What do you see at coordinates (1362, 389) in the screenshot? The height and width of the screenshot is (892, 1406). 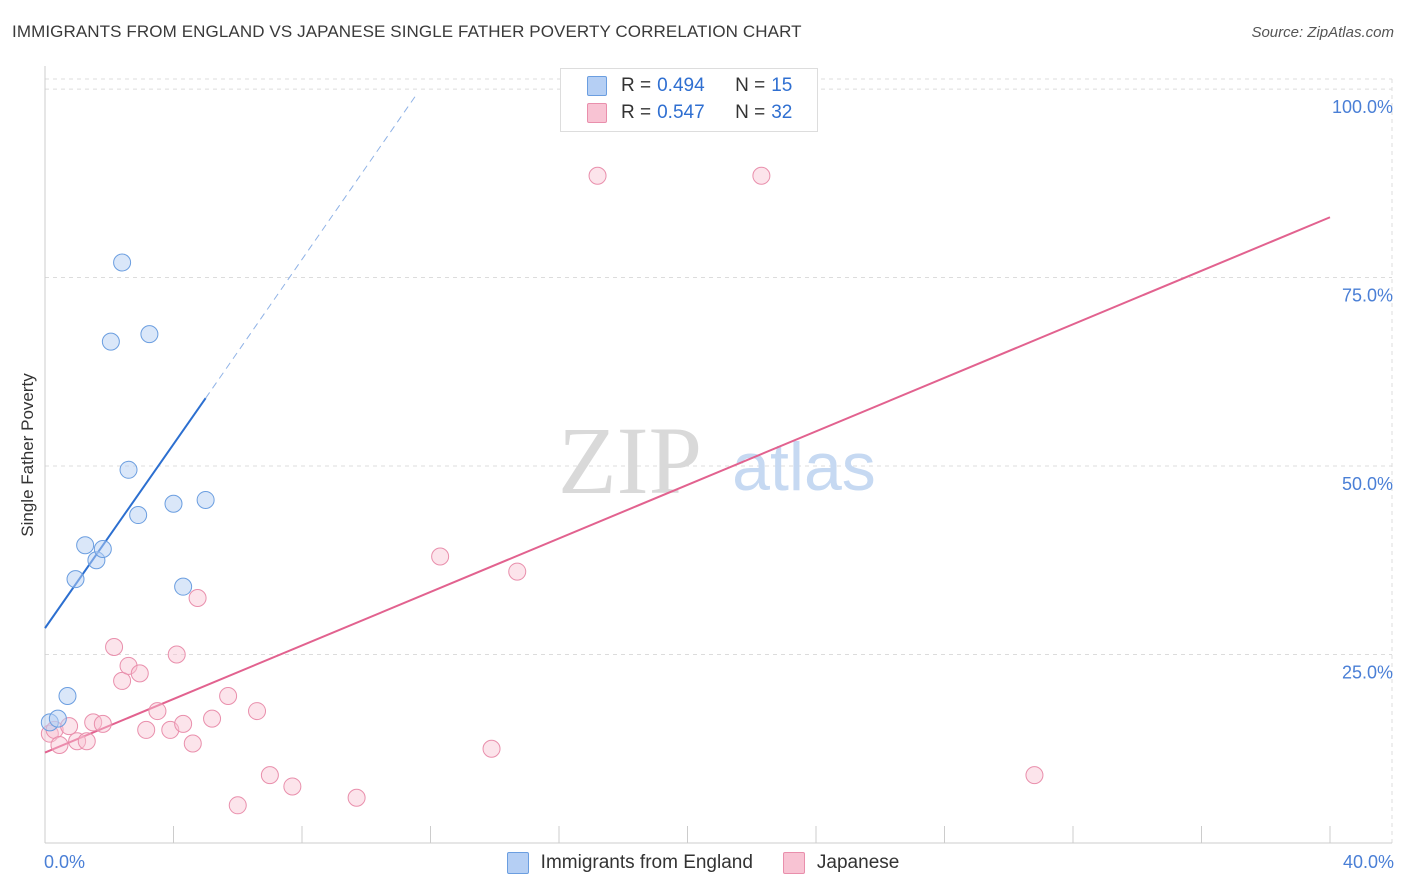 I see `y-tick-labels: 25.0% 50.0% 75.0% 100.0%` at bounding box center [1362, 389].